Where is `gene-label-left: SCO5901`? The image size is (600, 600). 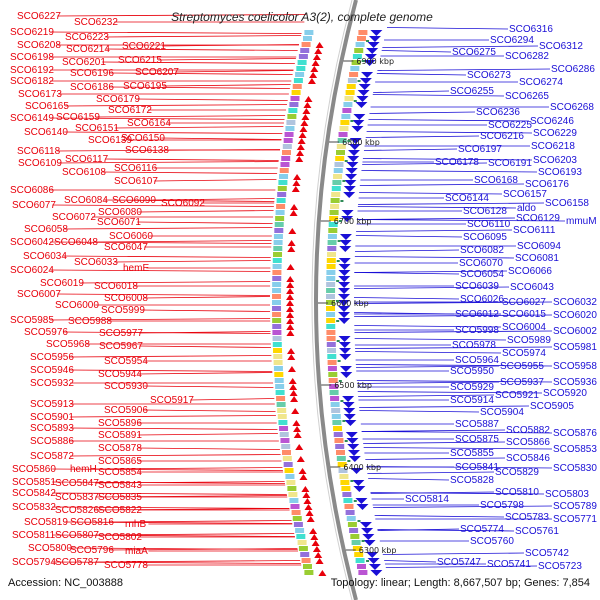 gene-label-left: SCO5901 is located at coordinates (52, 417).